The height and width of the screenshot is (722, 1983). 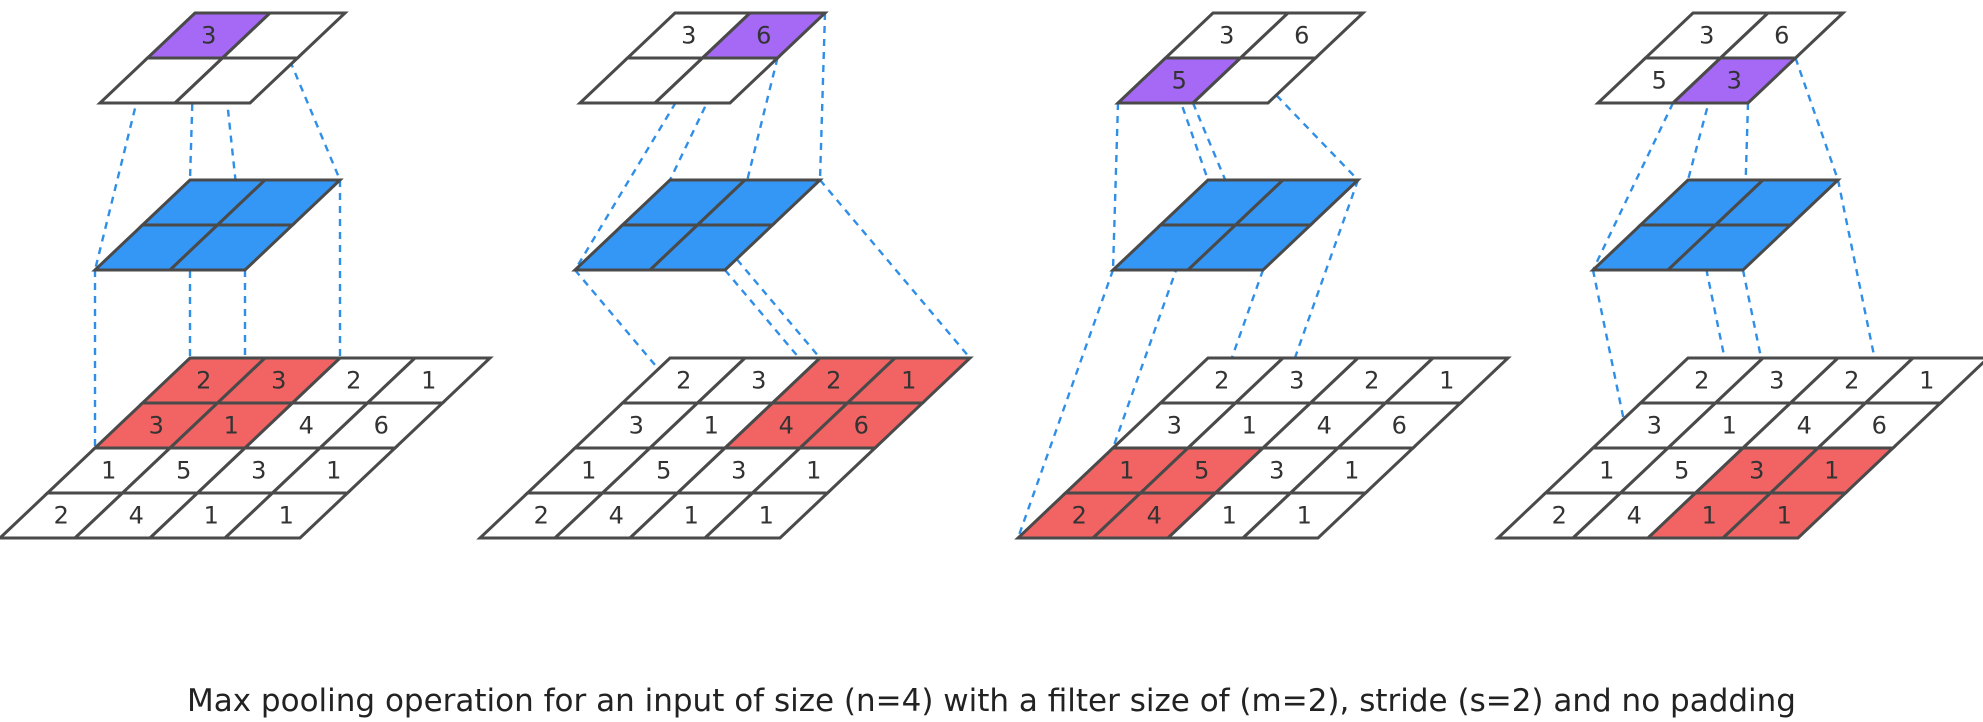 I want to click on output-cell-active, so click(x=1734, y=80).